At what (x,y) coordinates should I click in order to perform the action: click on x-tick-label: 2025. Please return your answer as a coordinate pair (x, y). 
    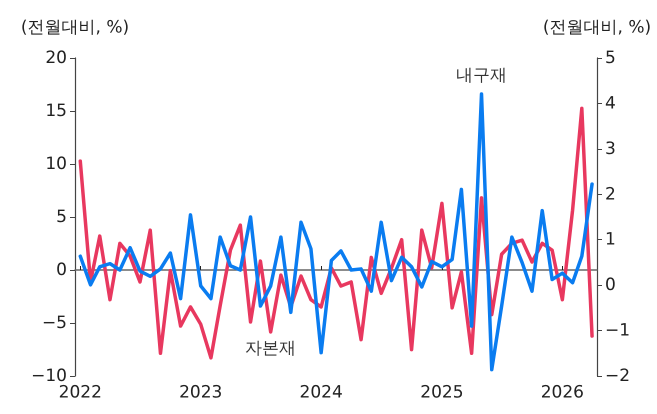
    Looking at the image, I should click on (442, 392).